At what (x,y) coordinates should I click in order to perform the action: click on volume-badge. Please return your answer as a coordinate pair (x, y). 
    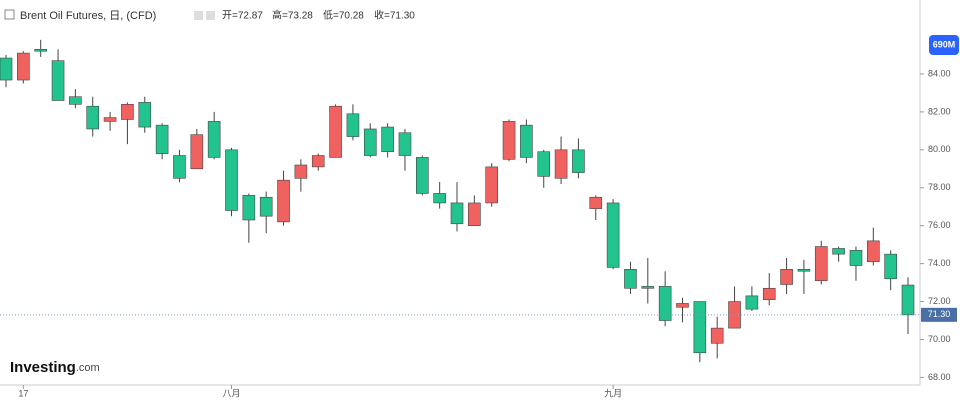
    Looking at the image, I should click on (944, 45).